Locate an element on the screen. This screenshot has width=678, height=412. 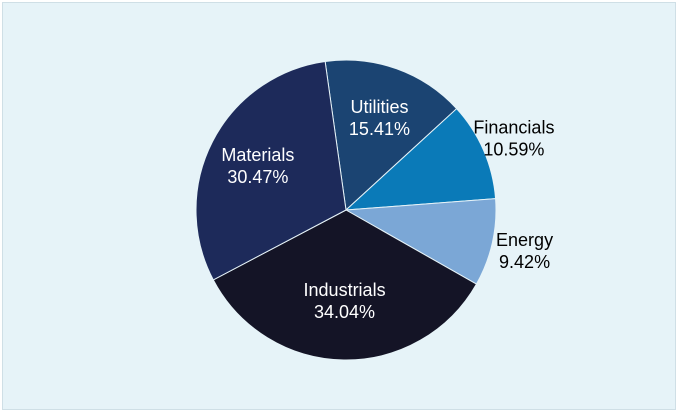
slice-category-label: Materials is located at coordinates (257, 155).